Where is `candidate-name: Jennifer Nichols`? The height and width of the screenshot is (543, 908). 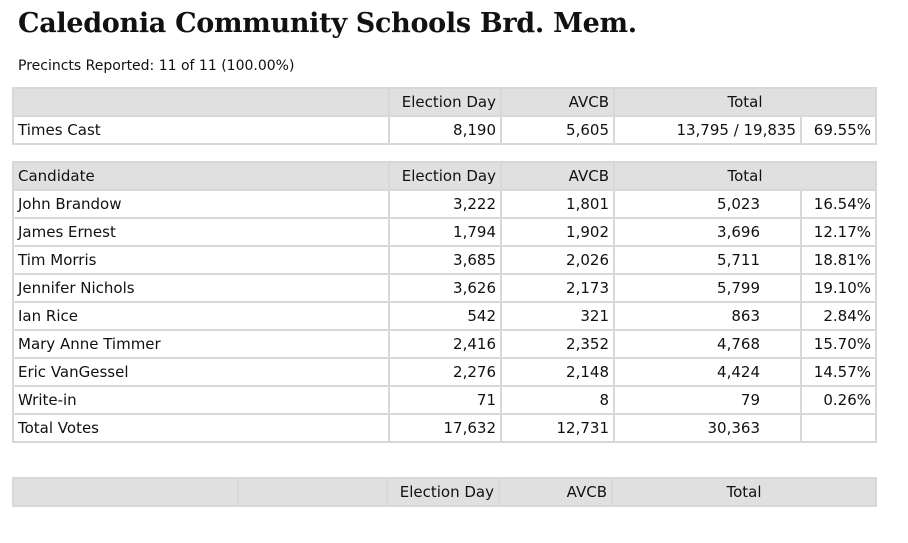 candidate-name: Jennifer Nichols is located at coordinates (201, 288).